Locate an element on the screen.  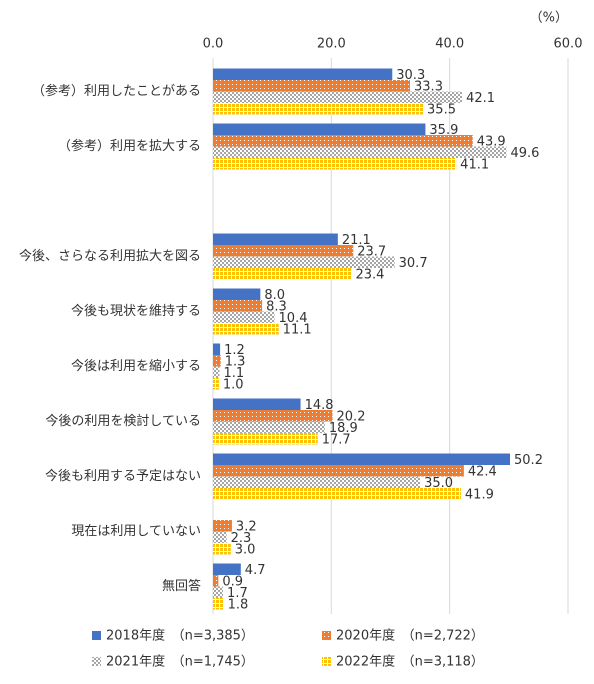
y-tick-label: 現在は利用していない is located at coordinates (136, 531).